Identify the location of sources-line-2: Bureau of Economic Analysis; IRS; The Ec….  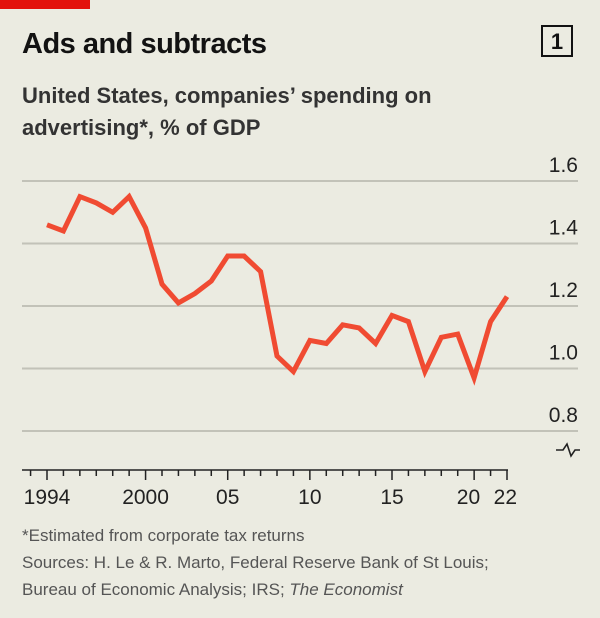
(212, 590).